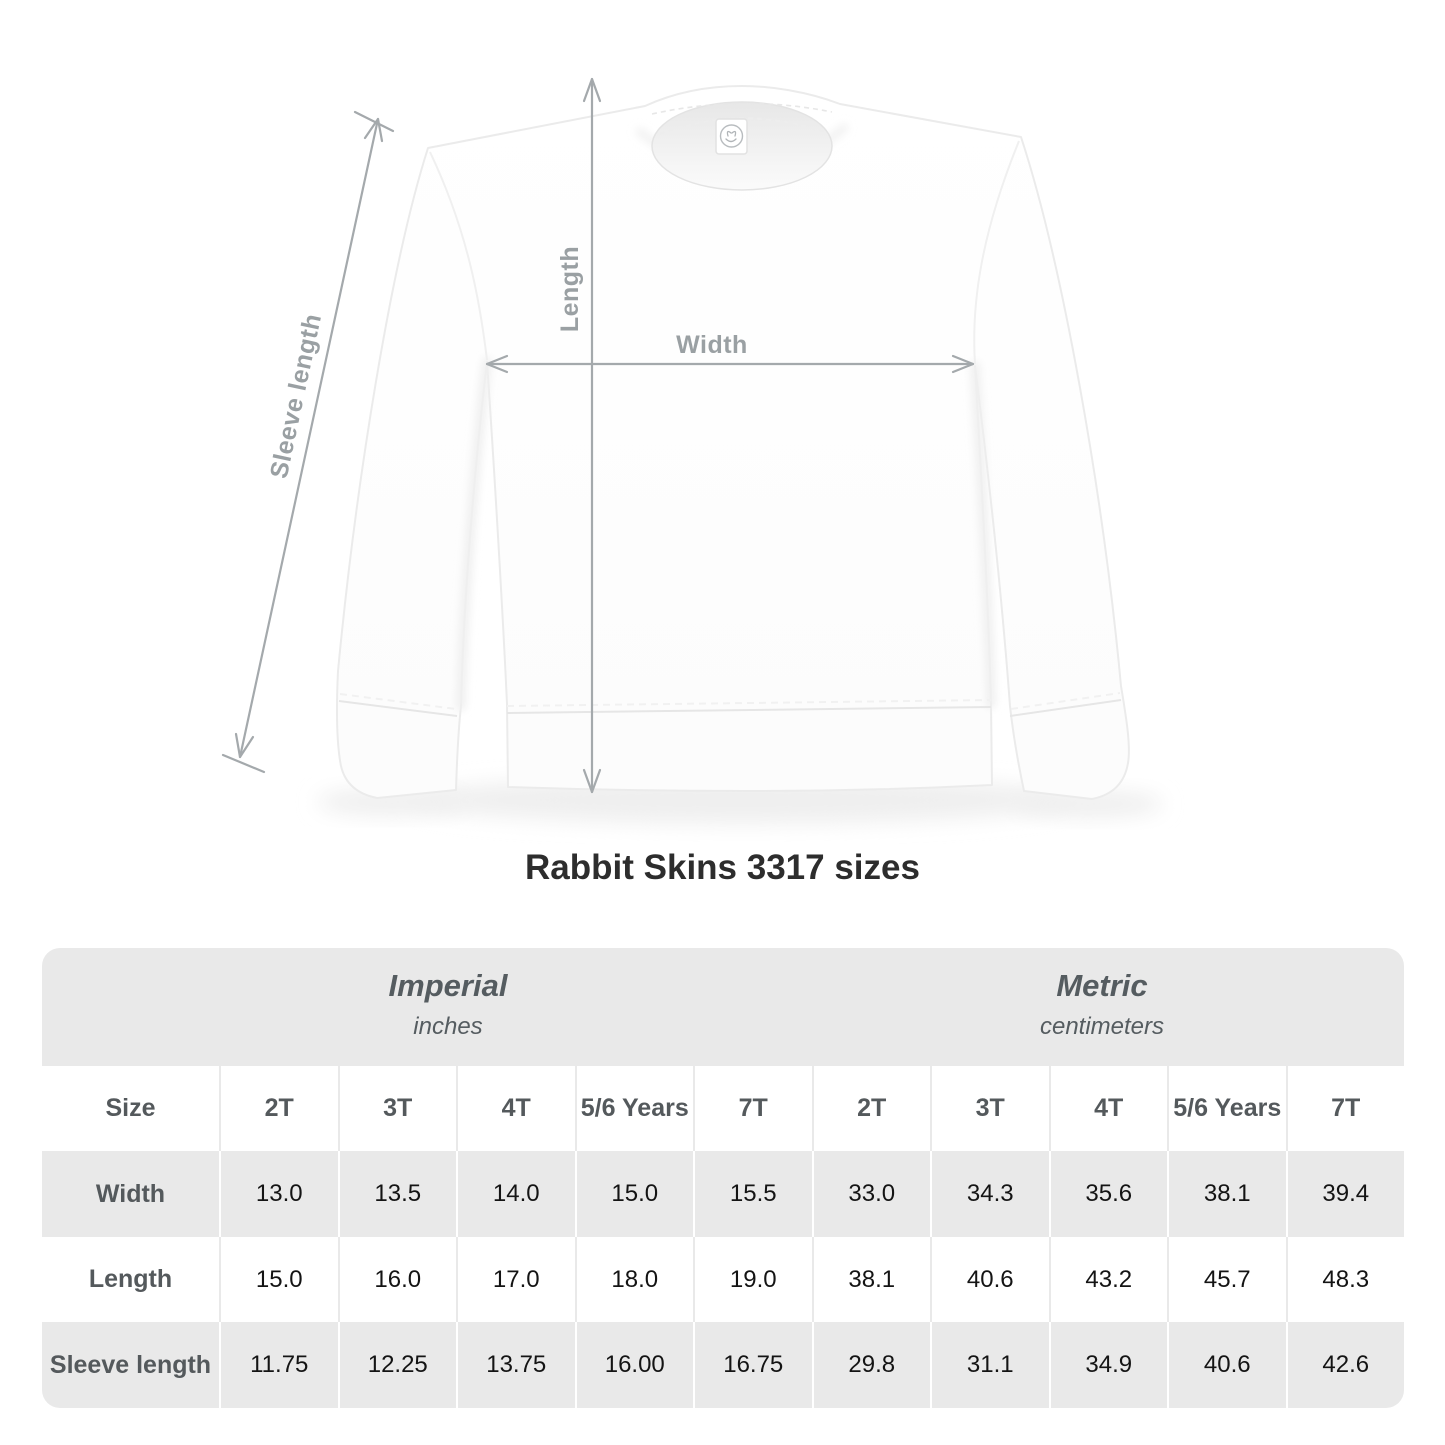 The image size is (1445, 1445). What do you see at coordinates (308, 442) in the screenshot?
I see `sleeve-length-dimension` at bounding box center [308, 442].